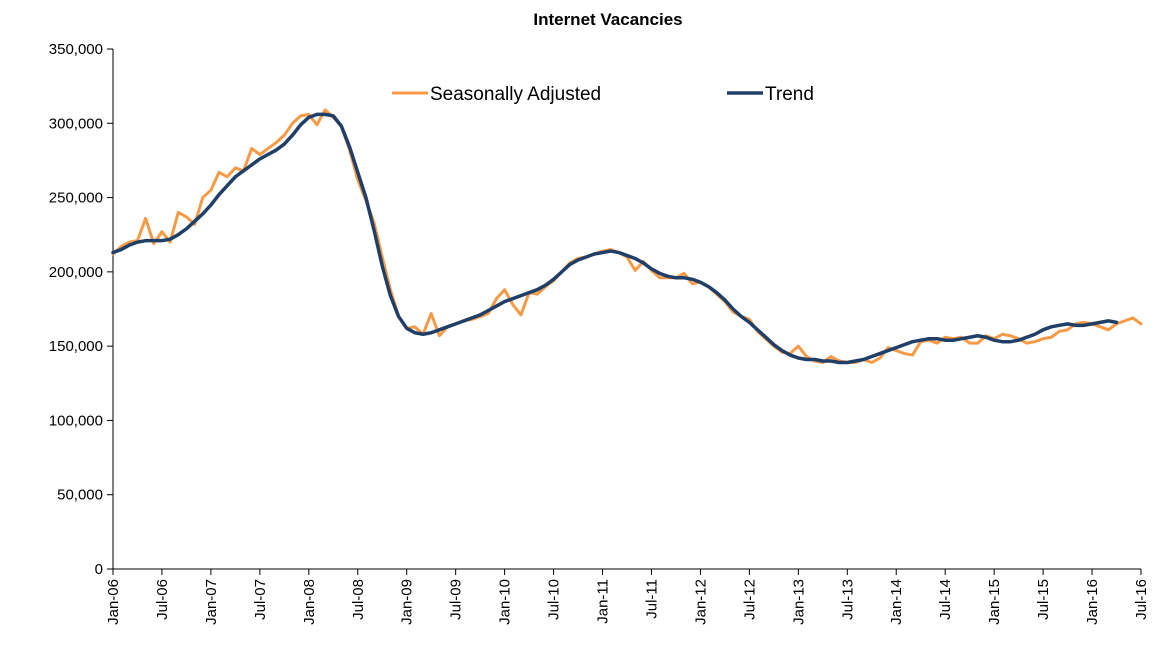  Describe the element at coordinates (700, 602) in the screenshot. I see `x-tick-label: Jan-12` at that location.